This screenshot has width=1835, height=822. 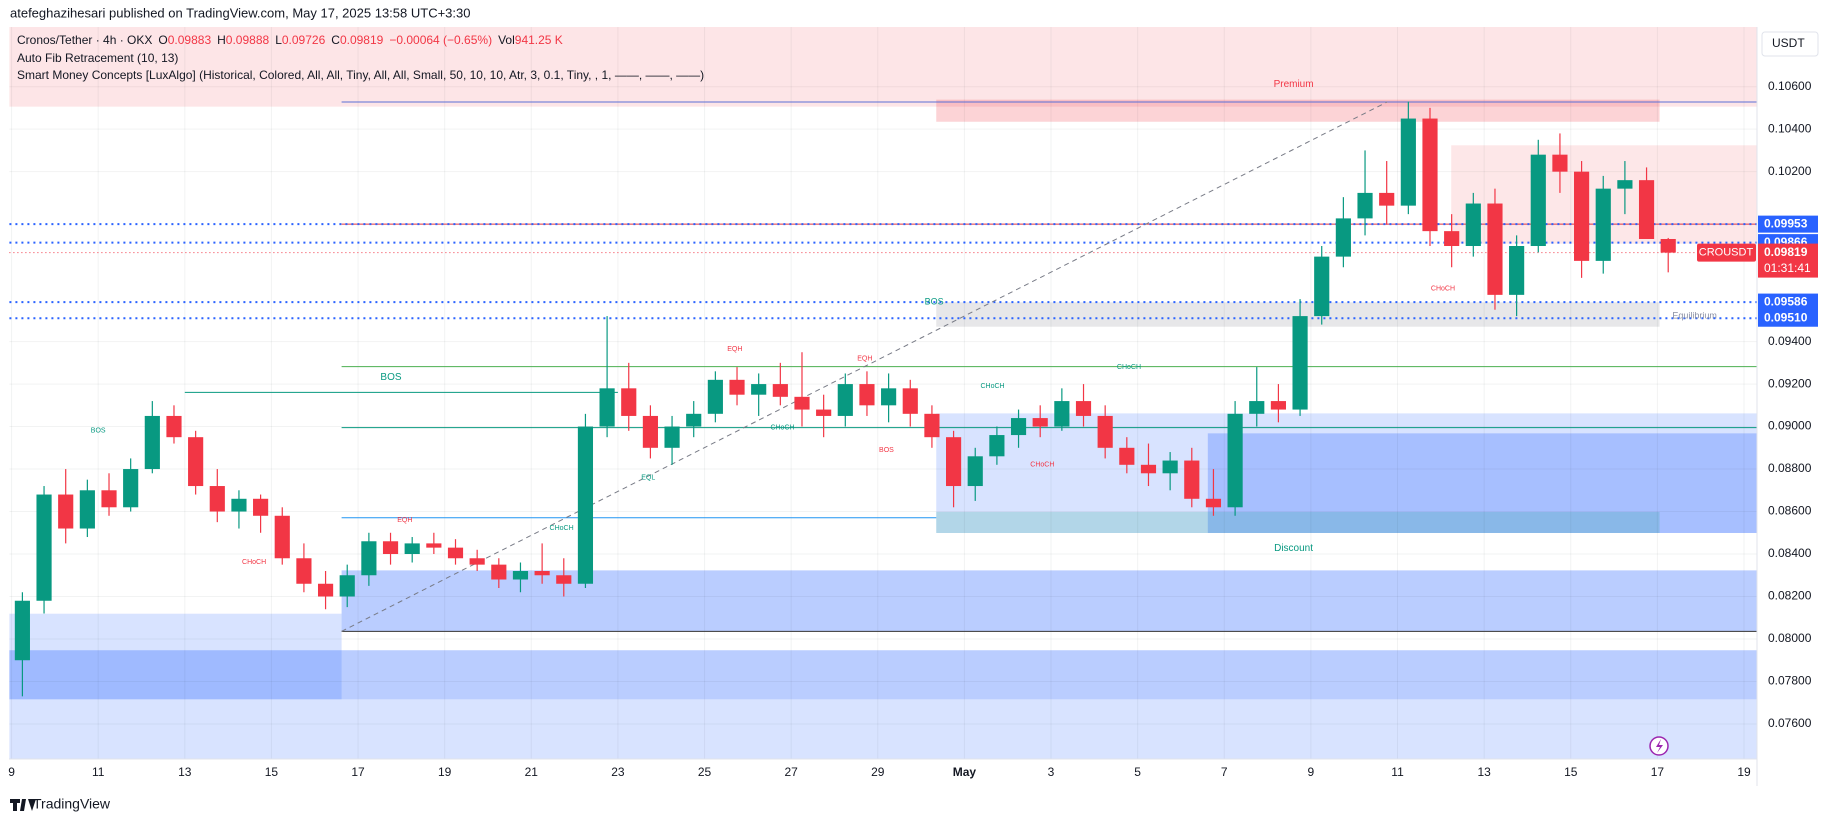 What do you see at coordinates (1694, 315) in the screenshot?
I see `annotation: Equilibrium` at bounding box center [1694, 315].